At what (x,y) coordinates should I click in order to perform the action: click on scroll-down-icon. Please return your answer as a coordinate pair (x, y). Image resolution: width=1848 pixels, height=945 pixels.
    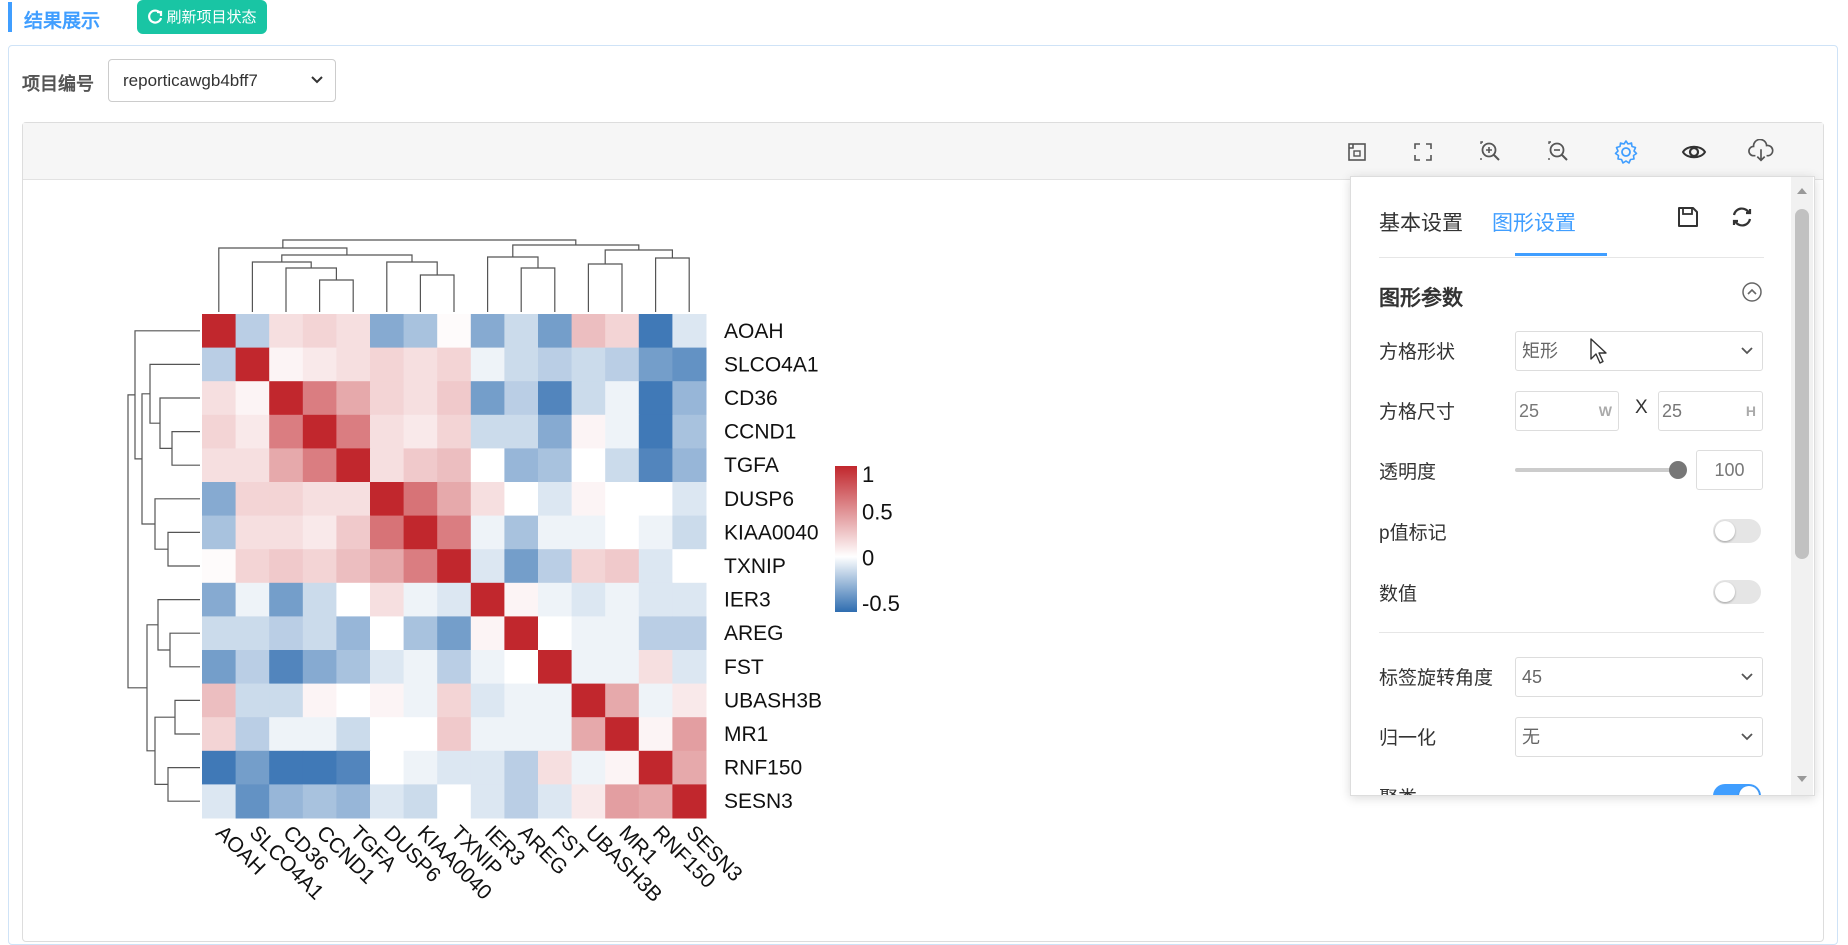
    Looking at the image, I should click on (1802, 779).